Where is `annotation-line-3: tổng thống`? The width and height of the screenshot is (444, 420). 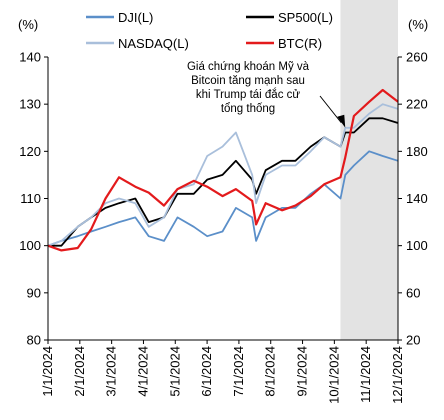 annotation-line-3: tổng thống is located at coordinates (248, 109).